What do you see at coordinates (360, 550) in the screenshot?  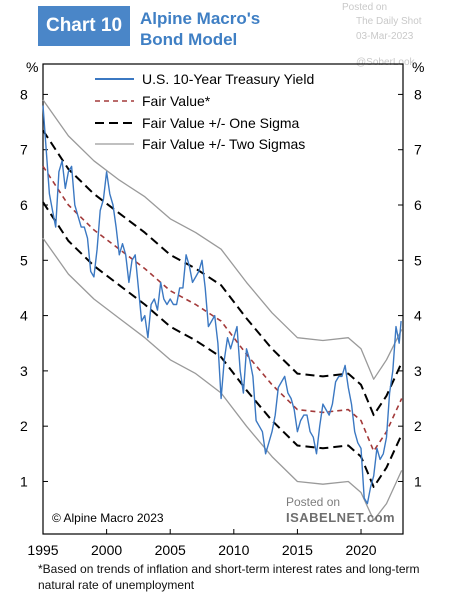 I see `x-tick-label: 2020` at bounding box center [360, 550].